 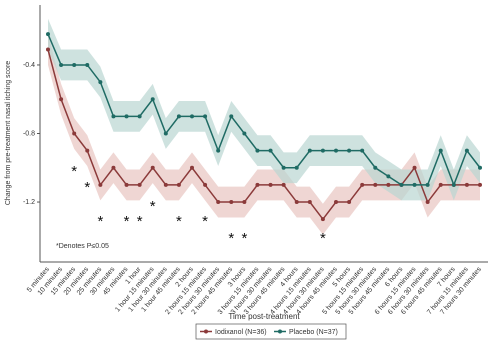 I want to click on legend-box, so click(x=271, y=331).